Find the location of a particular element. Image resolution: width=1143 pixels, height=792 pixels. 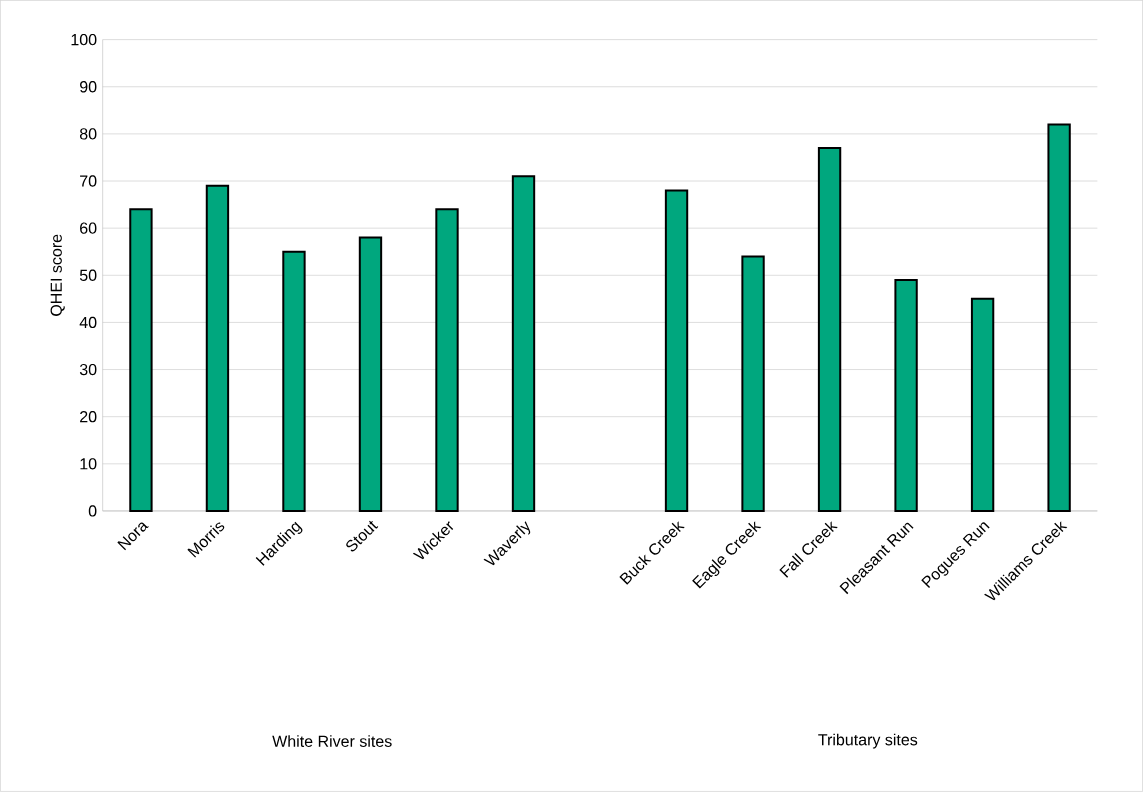

y-tick-label: 80 is located at coordinates (88, 134).